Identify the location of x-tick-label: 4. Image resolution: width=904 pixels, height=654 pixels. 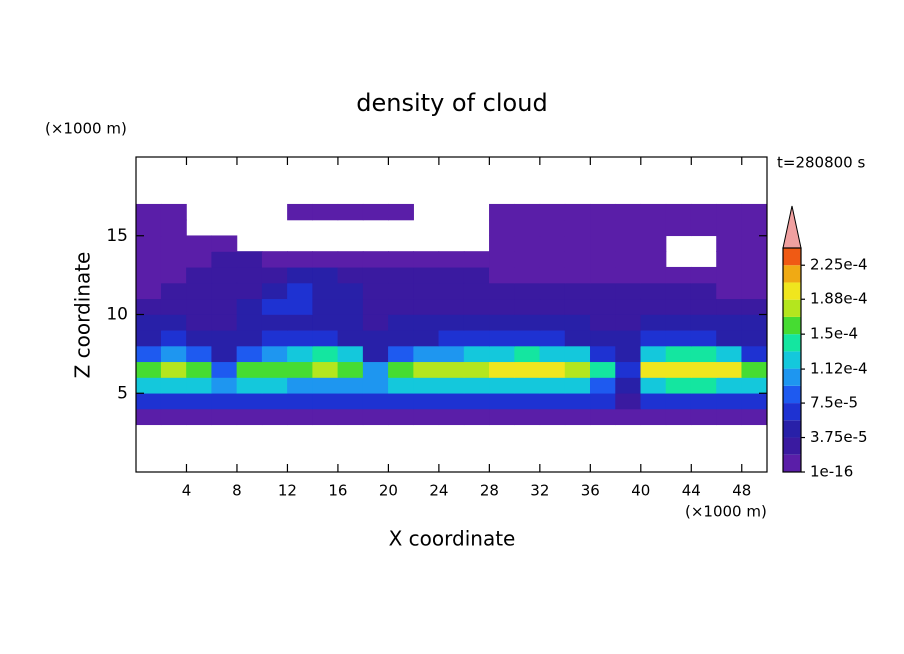
(187, 491).